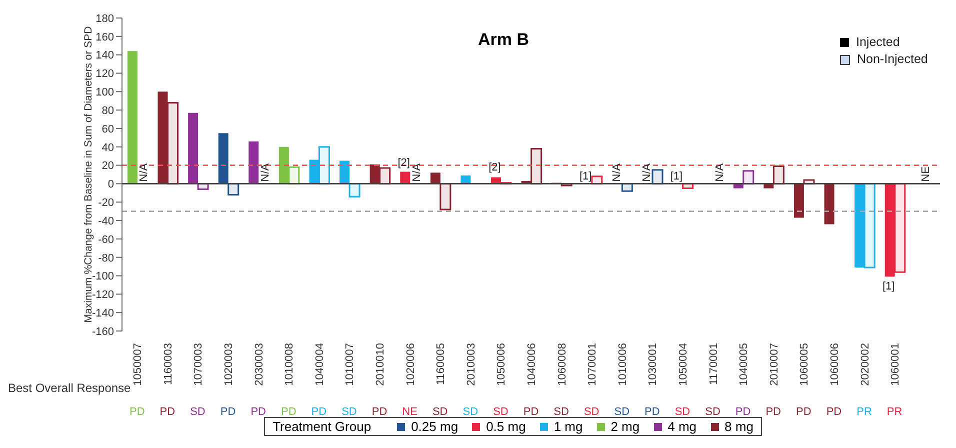 The width and height of the screenshot is (956, 448). What do you see at coordinates (108, 166) in the screenshot?
I see `y-tick-label: 20` at bounding box center [108, 166].